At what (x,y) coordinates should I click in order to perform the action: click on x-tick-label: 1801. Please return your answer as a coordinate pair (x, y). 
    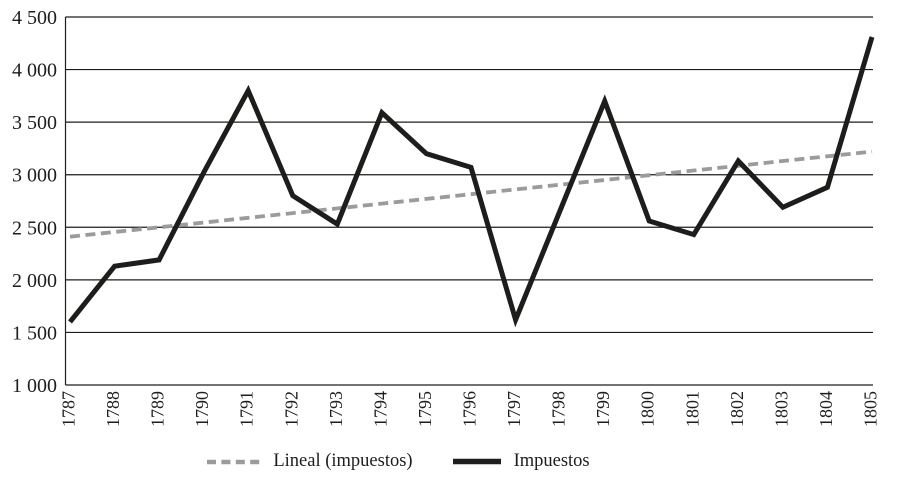
    Looking at the image, I should click on (692, 409).